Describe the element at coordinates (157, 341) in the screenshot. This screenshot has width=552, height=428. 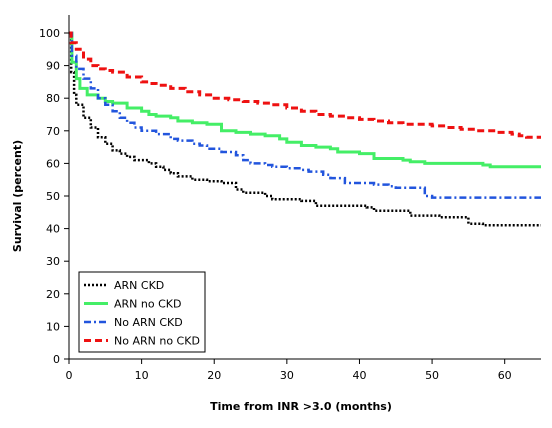
I see `legend-label-4: No ARN no CKD` at that location.